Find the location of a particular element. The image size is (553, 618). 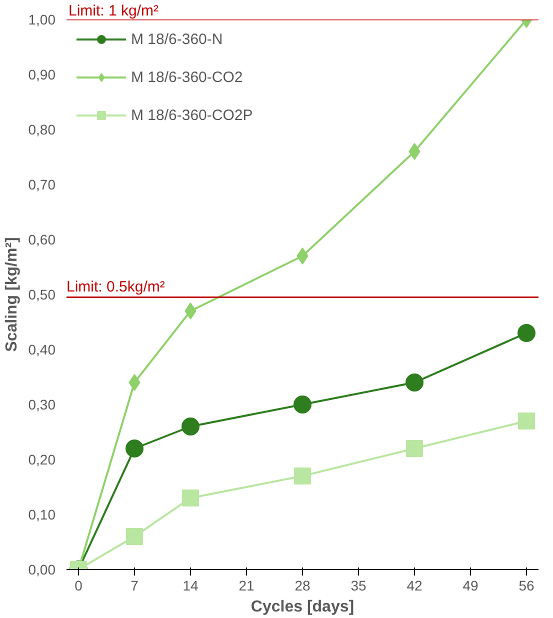

y-axis-title: Scaling [kg/m²] is located at coordinates (11, 294).